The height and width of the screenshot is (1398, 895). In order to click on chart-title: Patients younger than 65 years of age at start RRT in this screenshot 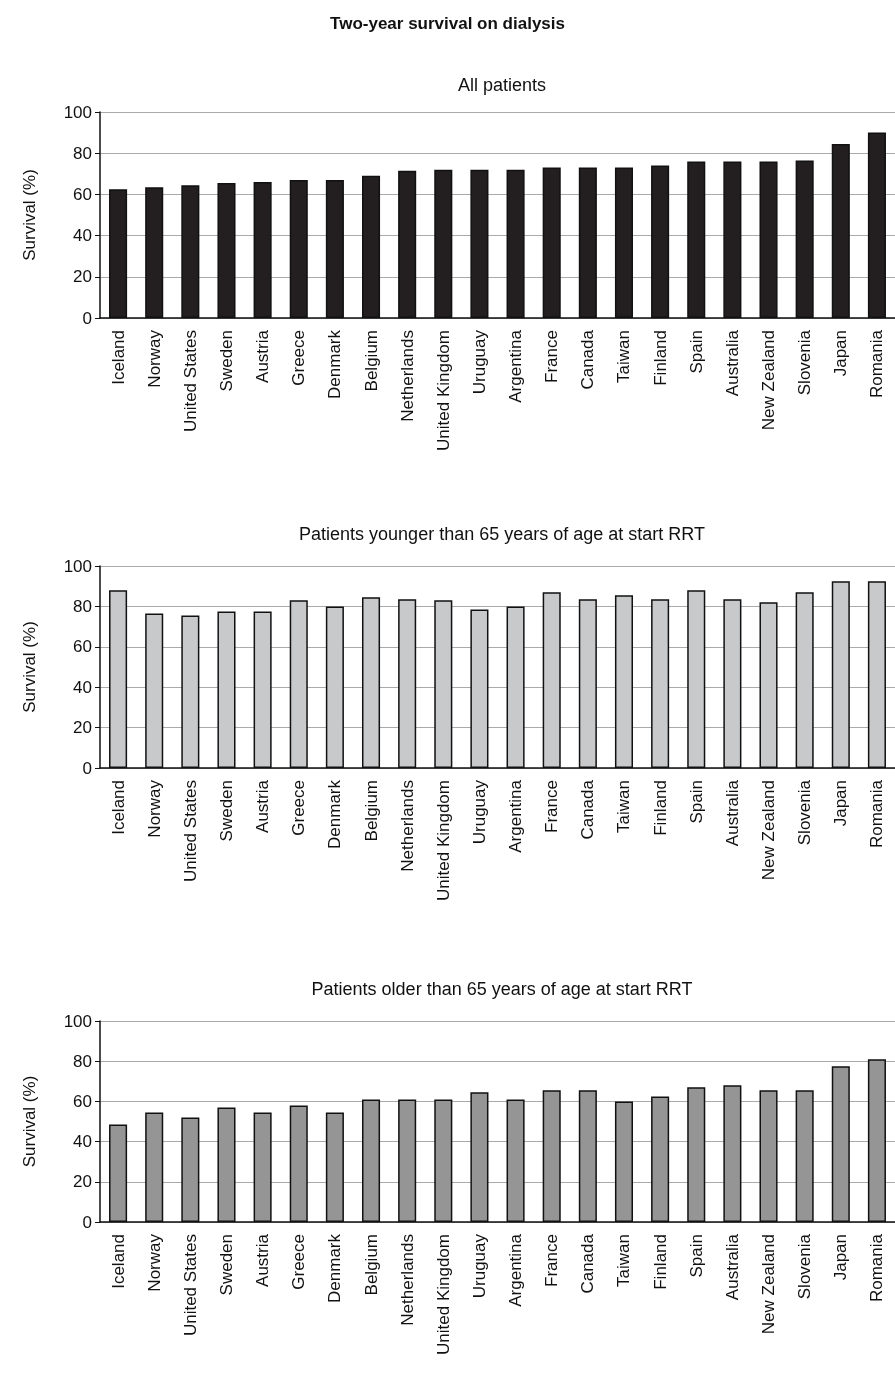, I will do `click(502, 534)`.